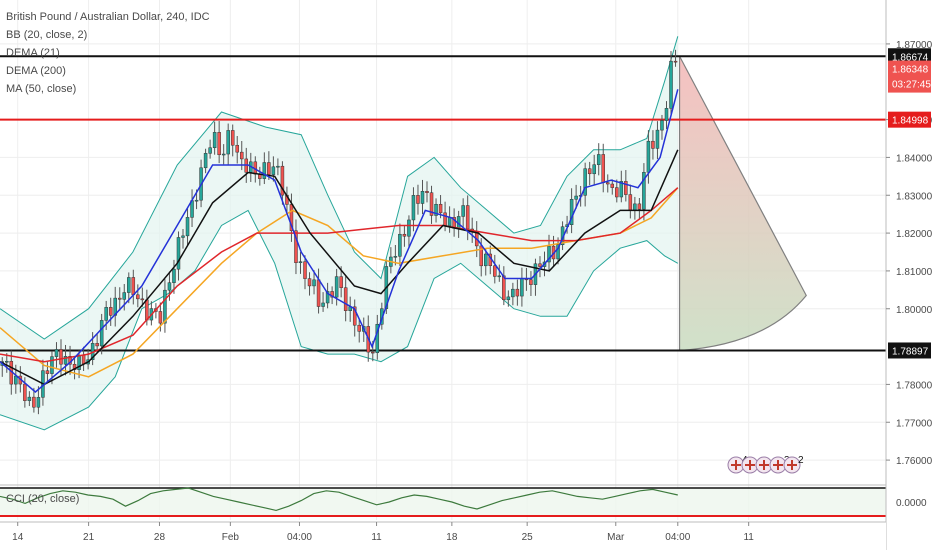 This screenshot has height=550, width=932. What do you see at coordinates (914, 385) in the screenshot?
I see `price-tick-label: 1.78000` at bounding box center [914, 385].